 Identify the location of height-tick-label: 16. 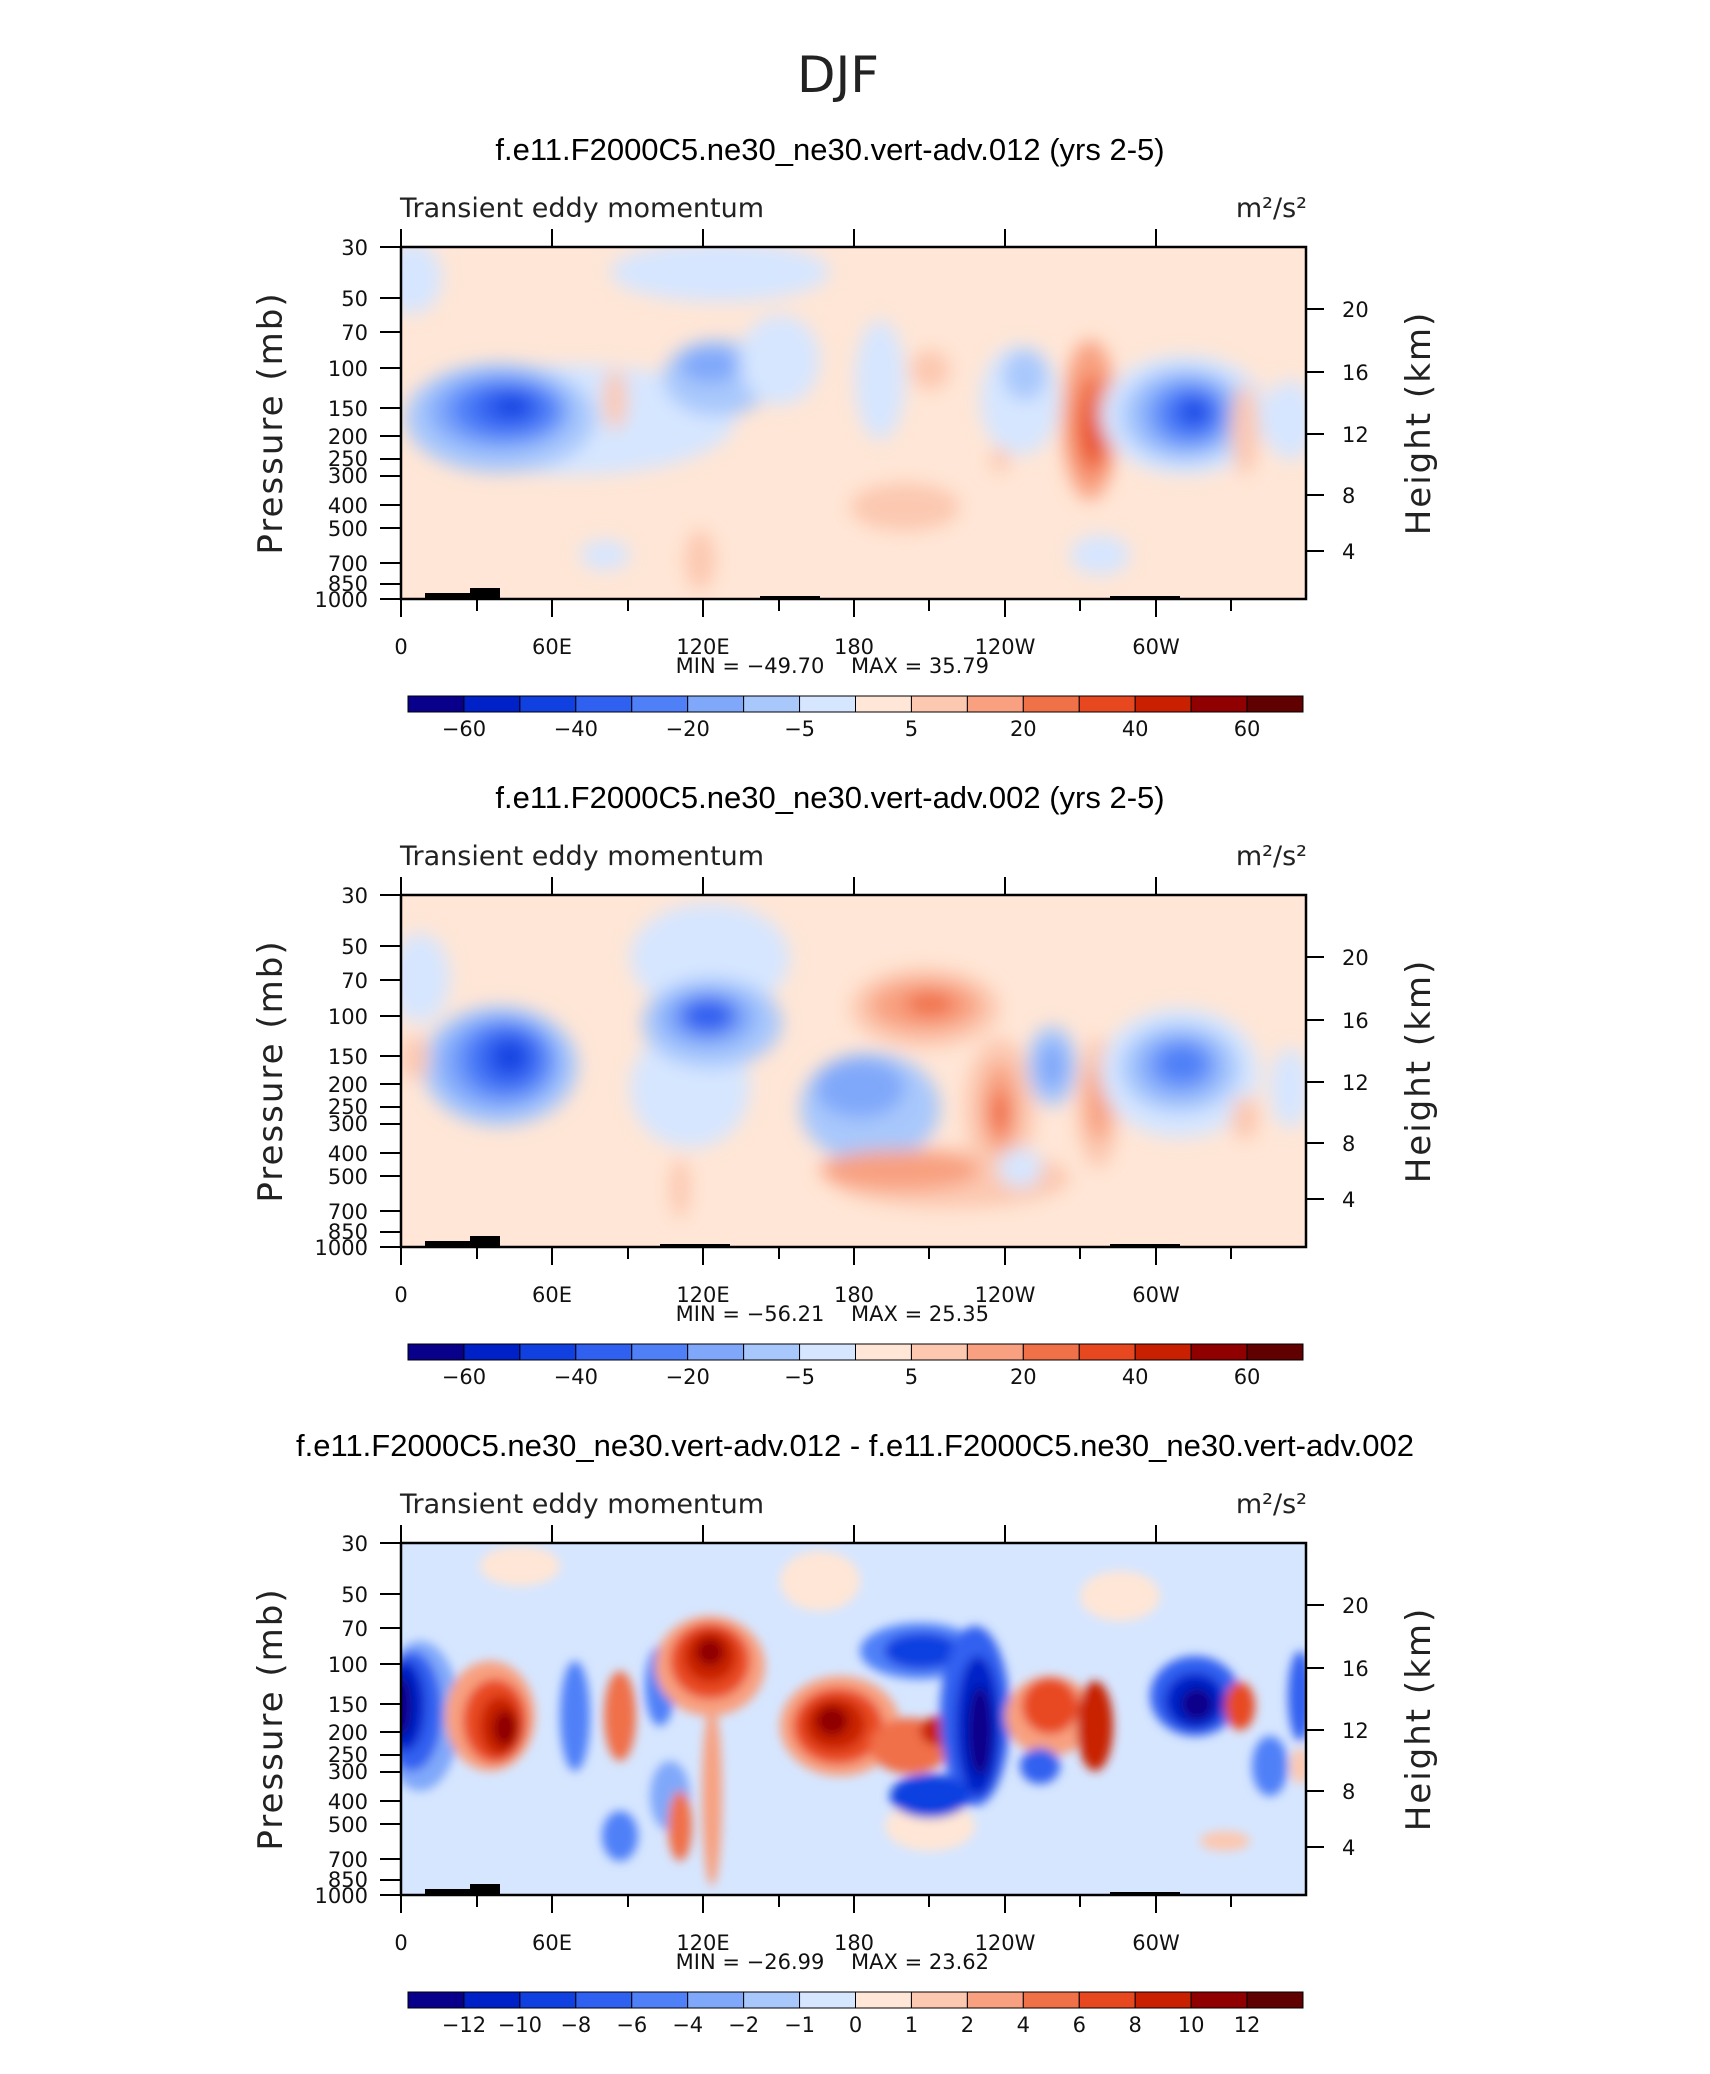
(1355, 1021).